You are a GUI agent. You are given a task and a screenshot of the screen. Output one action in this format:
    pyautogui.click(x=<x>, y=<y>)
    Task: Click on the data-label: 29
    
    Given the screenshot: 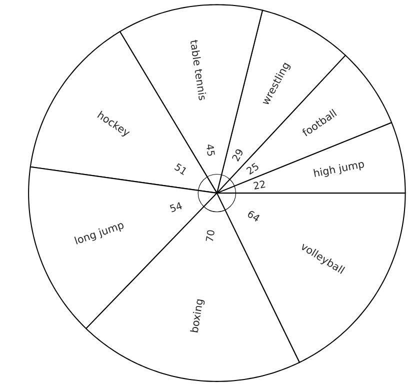 What is the action you would take?
    pyautogui.click(x=237, y=155)
    